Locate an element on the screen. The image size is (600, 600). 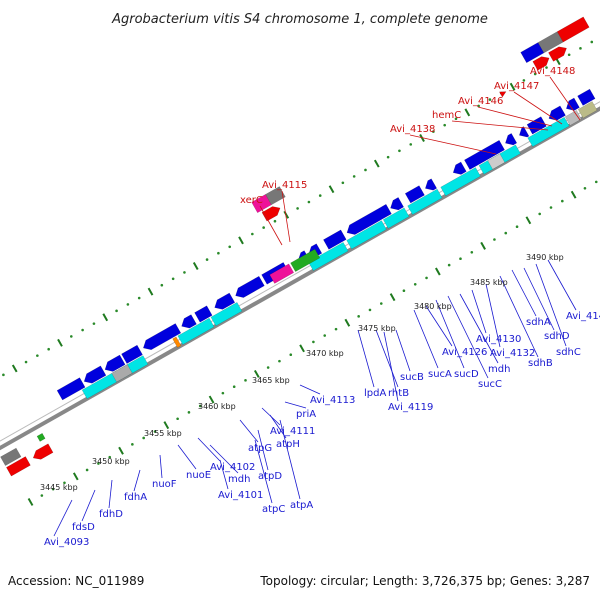
gene-label: sucA is located at coordinates (440, 374).